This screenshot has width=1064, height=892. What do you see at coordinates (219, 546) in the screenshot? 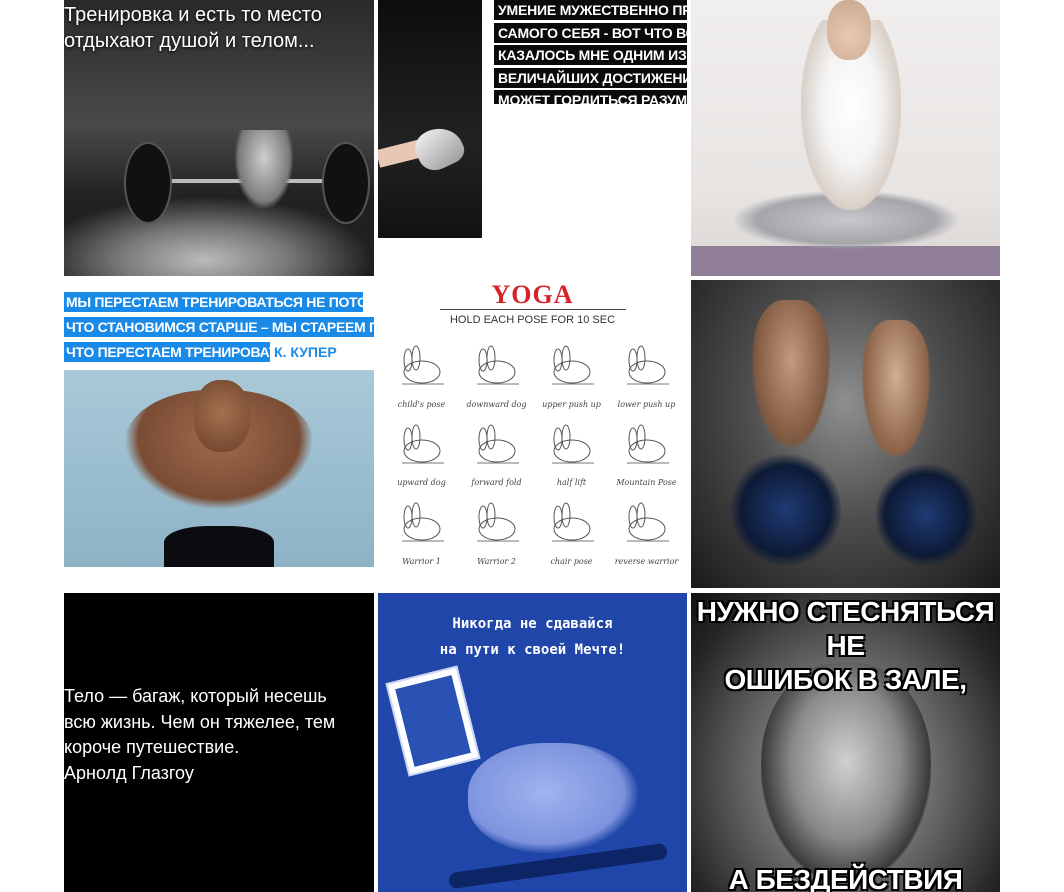
I see `swimsuit-figure` at bounding box center [219, 546].